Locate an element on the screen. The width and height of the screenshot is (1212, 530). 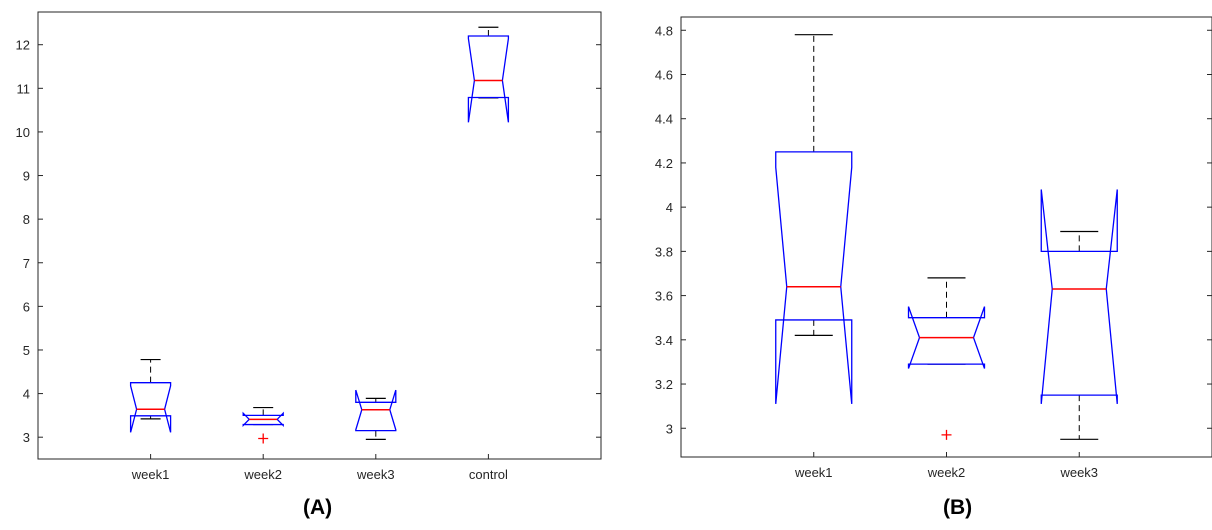
y-tick-label: 8 is located at coordinates (26, 219).